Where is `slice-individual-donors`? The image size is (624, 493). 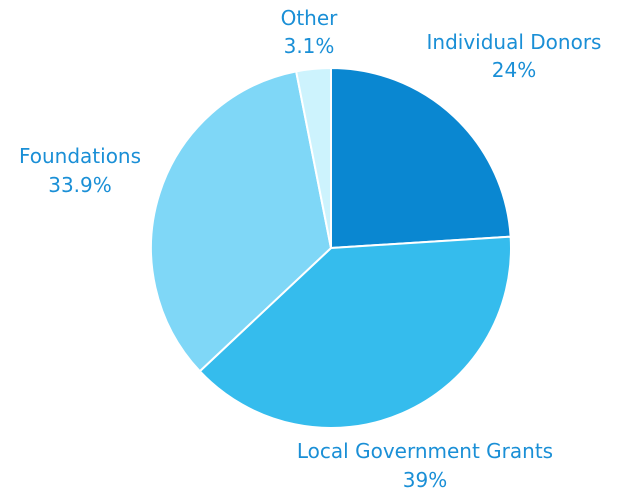
slice-individual-donors is located at coordinates (421, 158).